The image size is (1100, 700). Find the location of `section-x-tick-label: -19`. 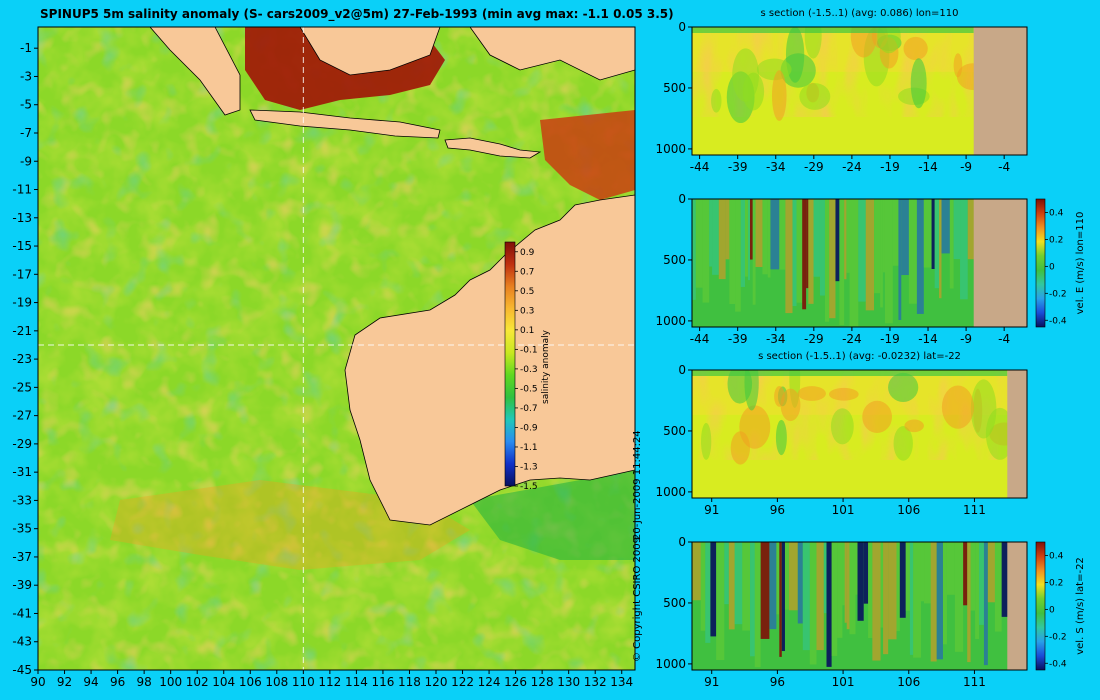

section-x-tick-label: -19 is located at coordinates (890, 167).